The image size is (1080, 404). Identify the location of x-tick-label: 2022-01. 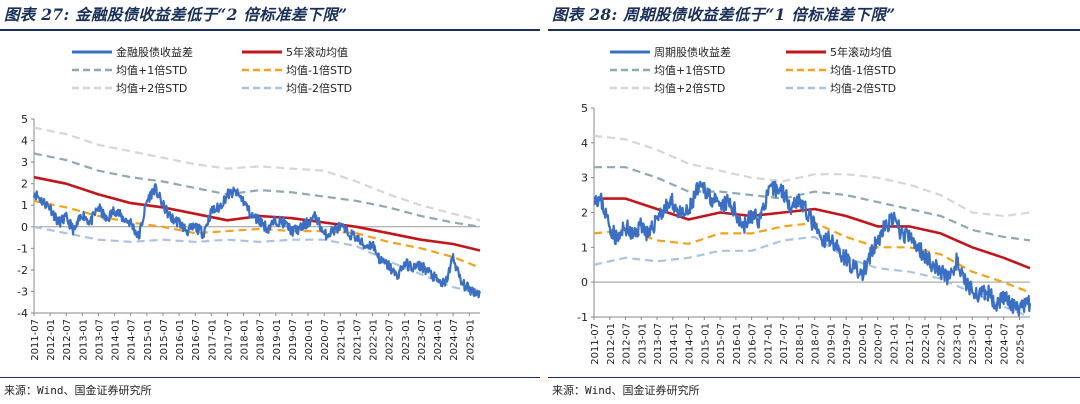
(926, 344).